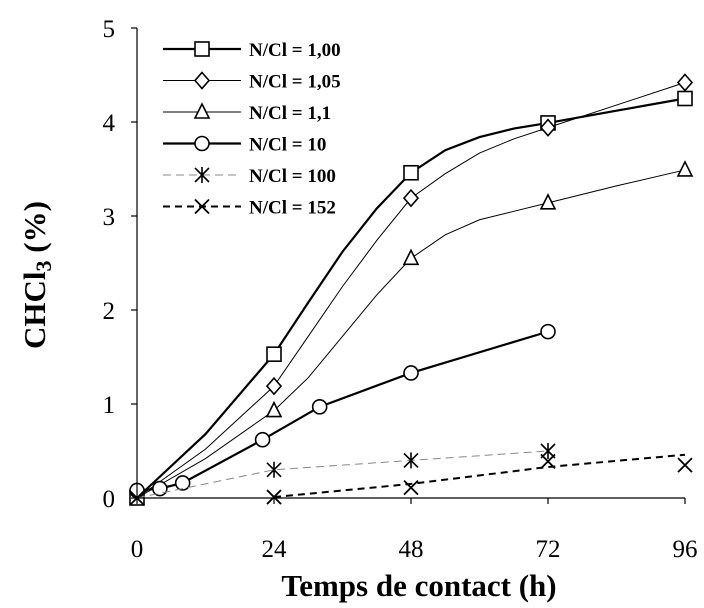 The image size is (704, 608). What do you see at coordinates (275, 549) in the screenshot?
I see `x-tick-label: 24` at bounding box center [275, 549].